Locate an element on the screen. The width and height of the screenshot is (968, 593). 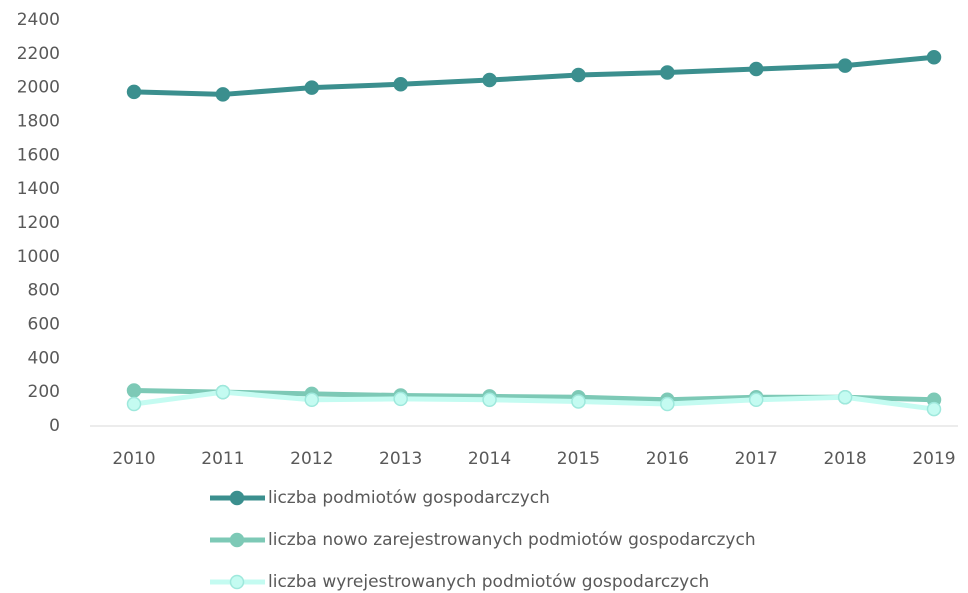
y-tick-label: 1400 is located at coordinates (38, 189).